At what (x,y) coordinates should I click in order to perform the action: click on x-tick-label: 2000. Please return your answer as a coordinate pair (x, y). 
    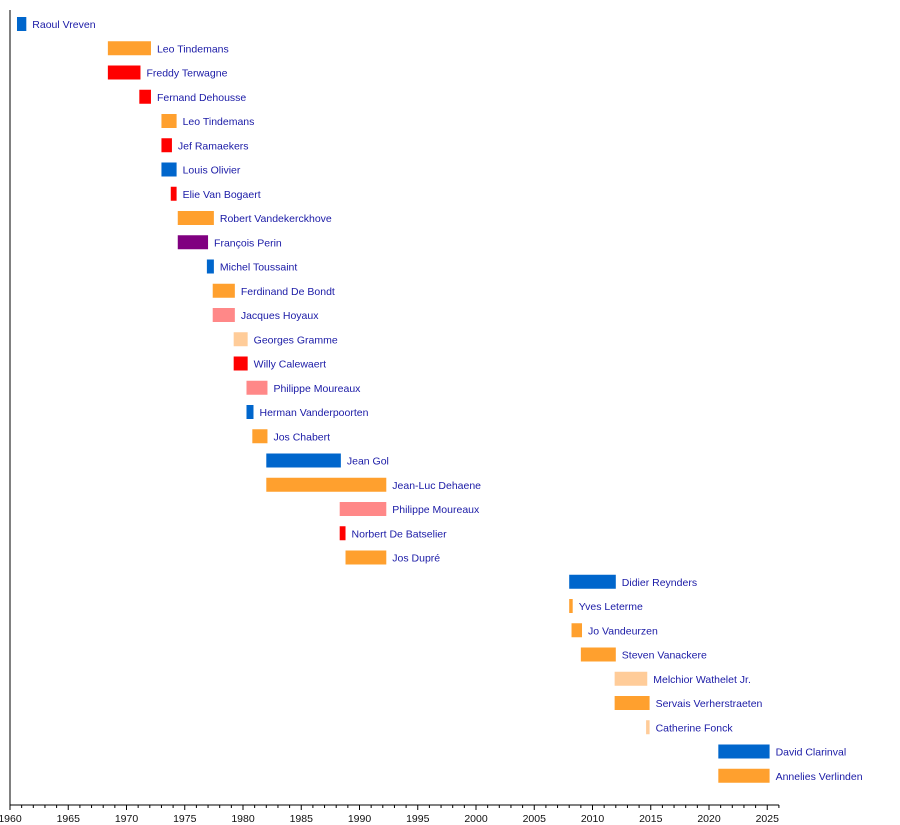
    Looking at the image, I should click on (476, 819).